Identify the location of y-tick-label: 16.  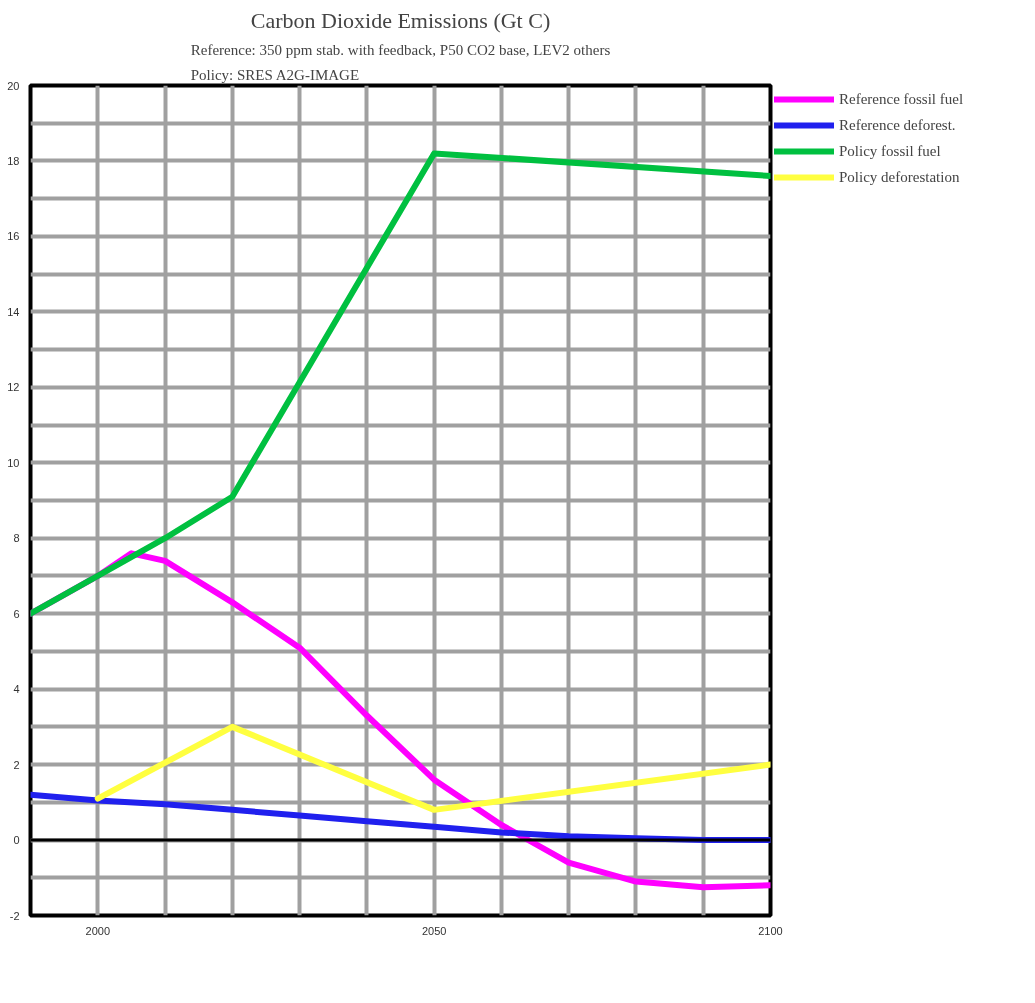
(13, 236).